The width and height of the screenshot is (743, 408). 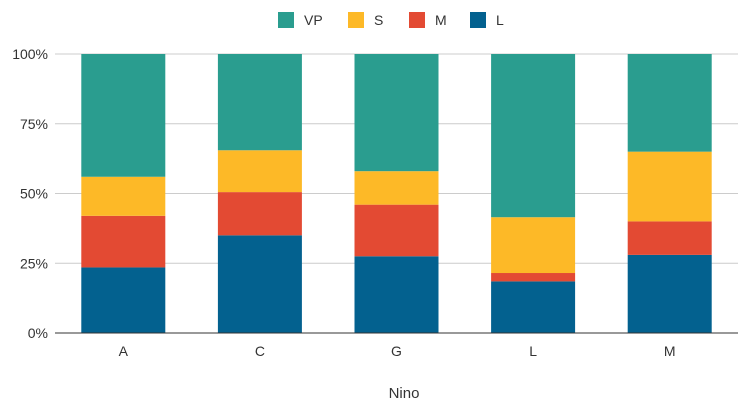 What do you see at coordinates (365, 20) in the screenshot?
I see `legend-item-s: S` at bounding box center [365, 20].